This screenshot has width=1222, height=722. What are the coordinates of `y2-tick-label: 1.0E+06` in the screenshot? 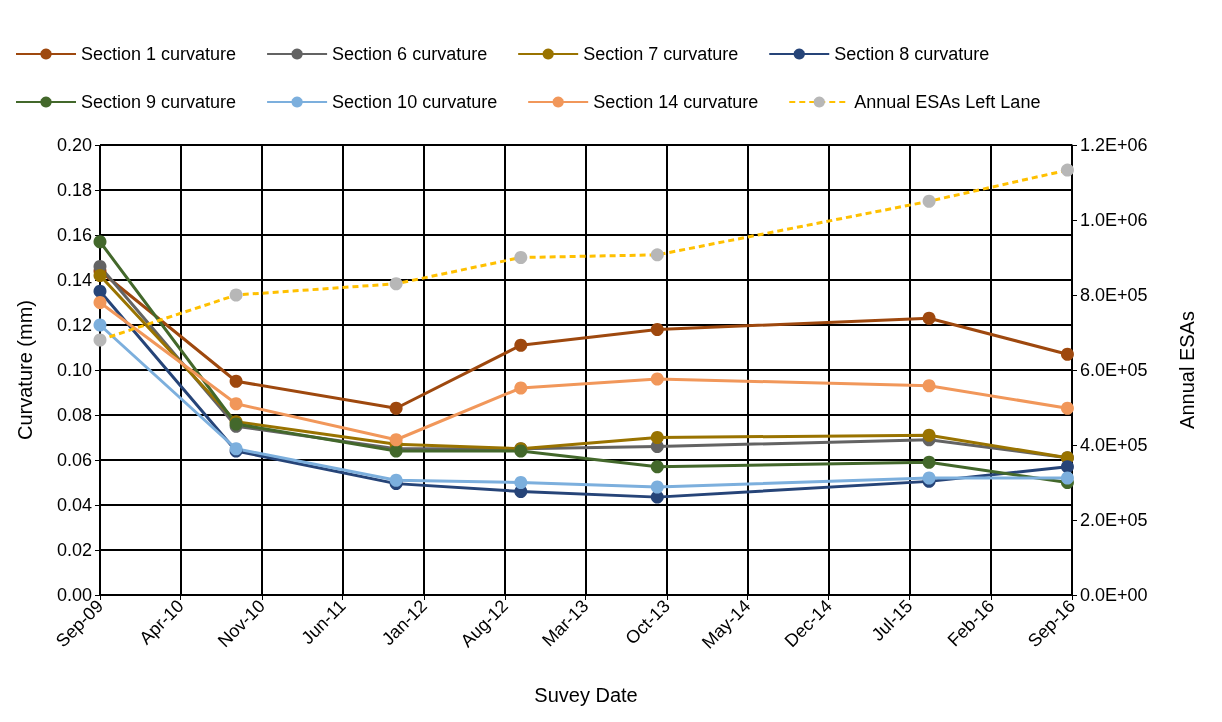 It's located at (1114, 220).